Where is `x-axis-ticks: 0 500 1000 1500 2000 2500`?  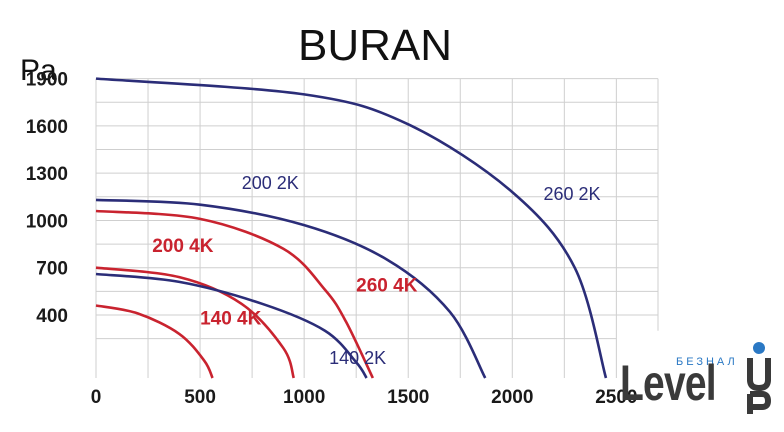
x-axis-ticks: 0 500 1000 1500 2000 2500 is located at coordinates (364, 397).